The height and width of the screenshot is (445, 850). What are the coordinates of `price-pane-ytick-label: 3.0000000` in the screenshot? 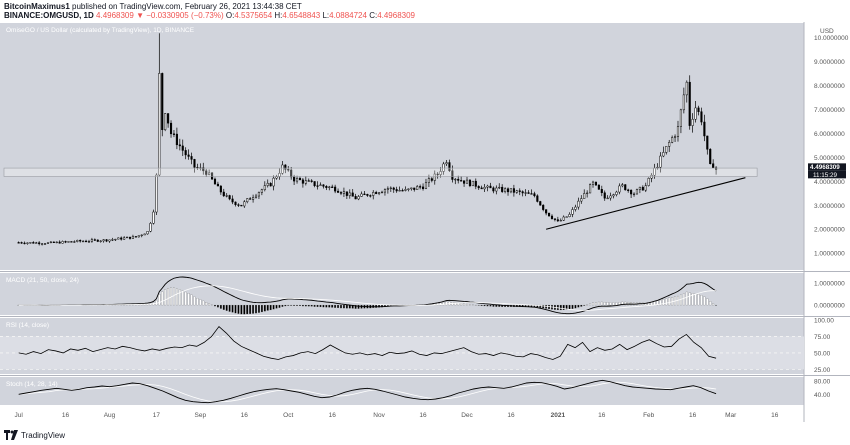 It's located at (829, 206).